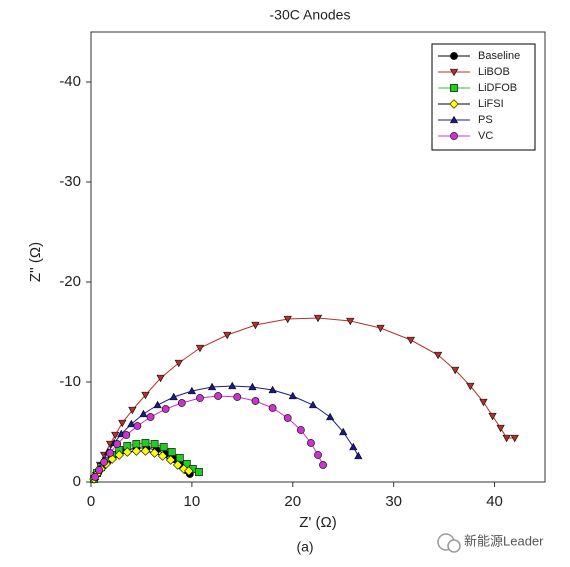  What do you see at coordinates (70, 281) in the screenshot?
I see `y-tick-label: -20` at bounding box center [70, 281].